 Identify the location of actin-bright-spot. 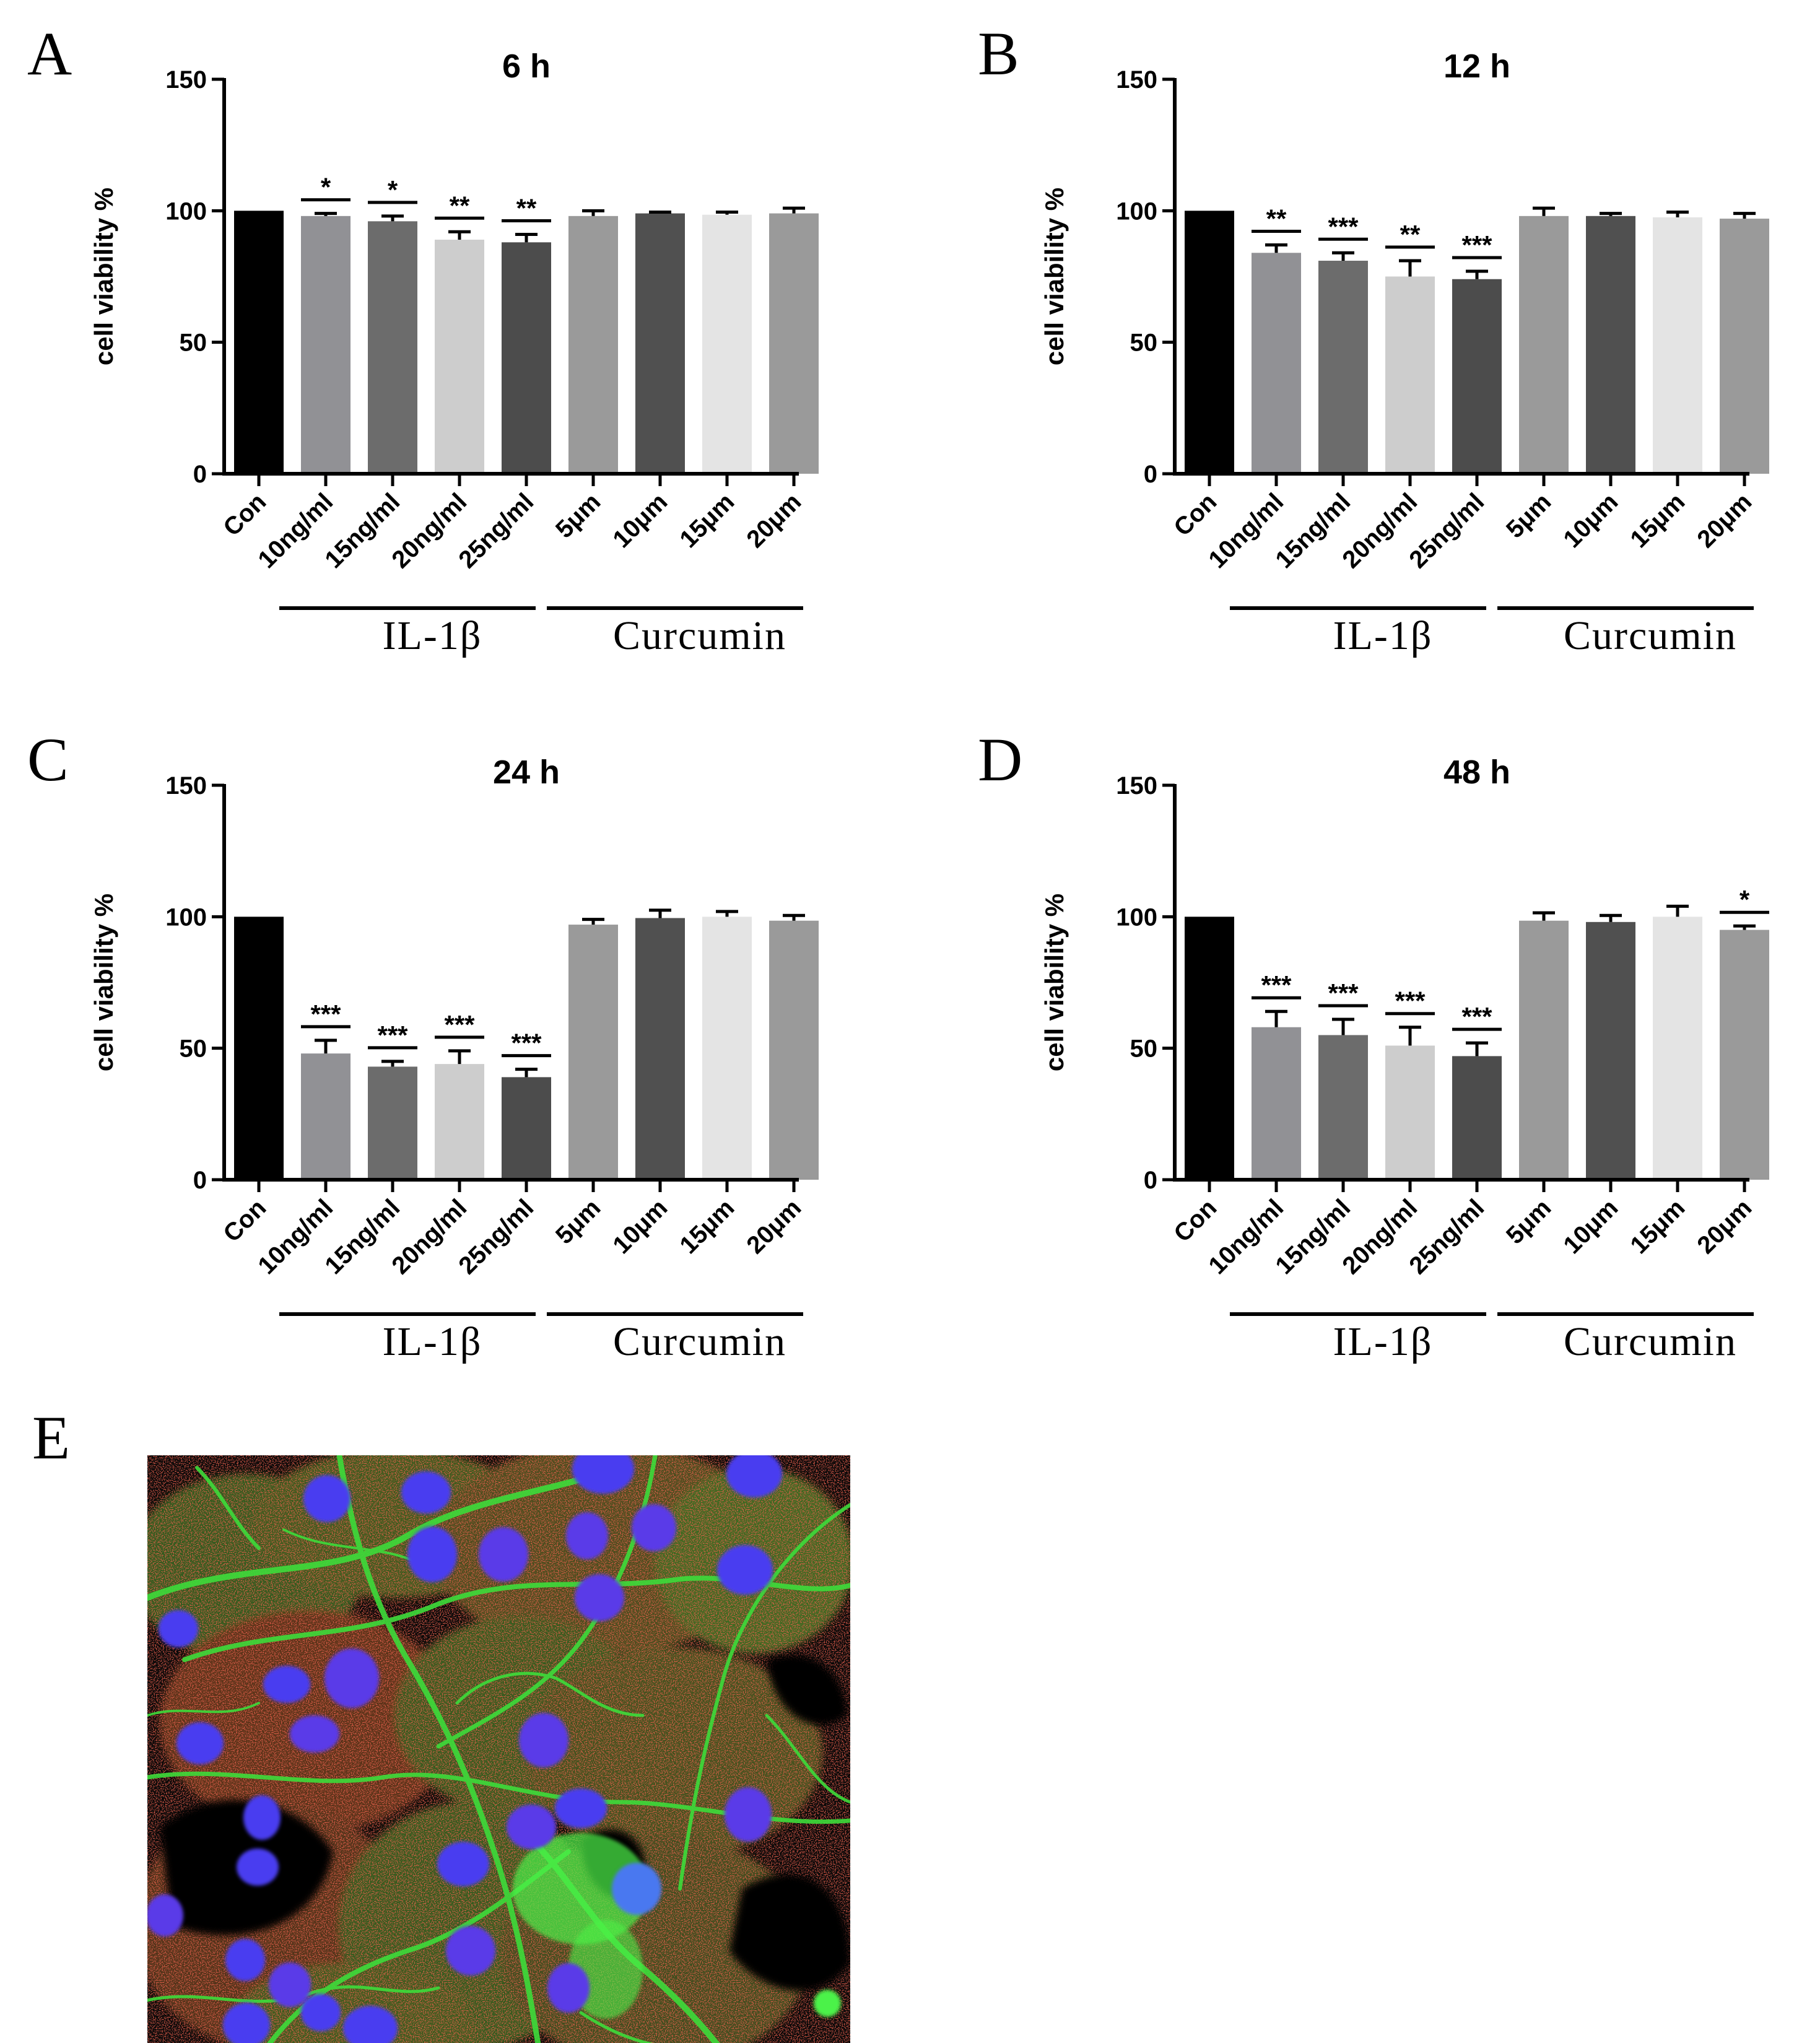
(677, 1926).